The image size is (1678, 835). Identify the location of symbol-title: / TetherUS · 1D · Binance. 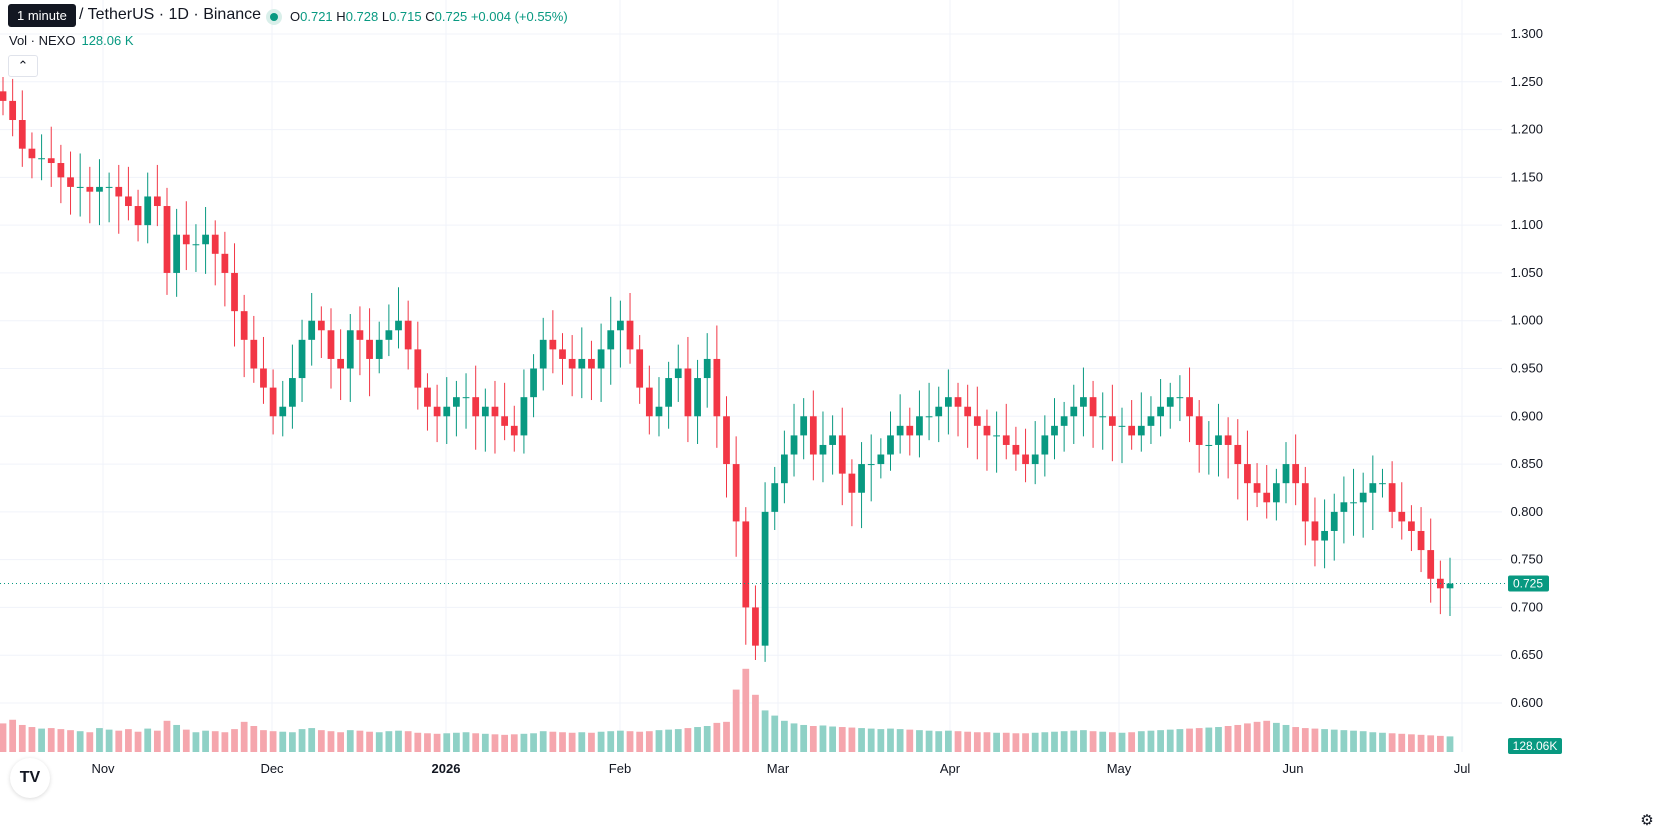
(170, 14).